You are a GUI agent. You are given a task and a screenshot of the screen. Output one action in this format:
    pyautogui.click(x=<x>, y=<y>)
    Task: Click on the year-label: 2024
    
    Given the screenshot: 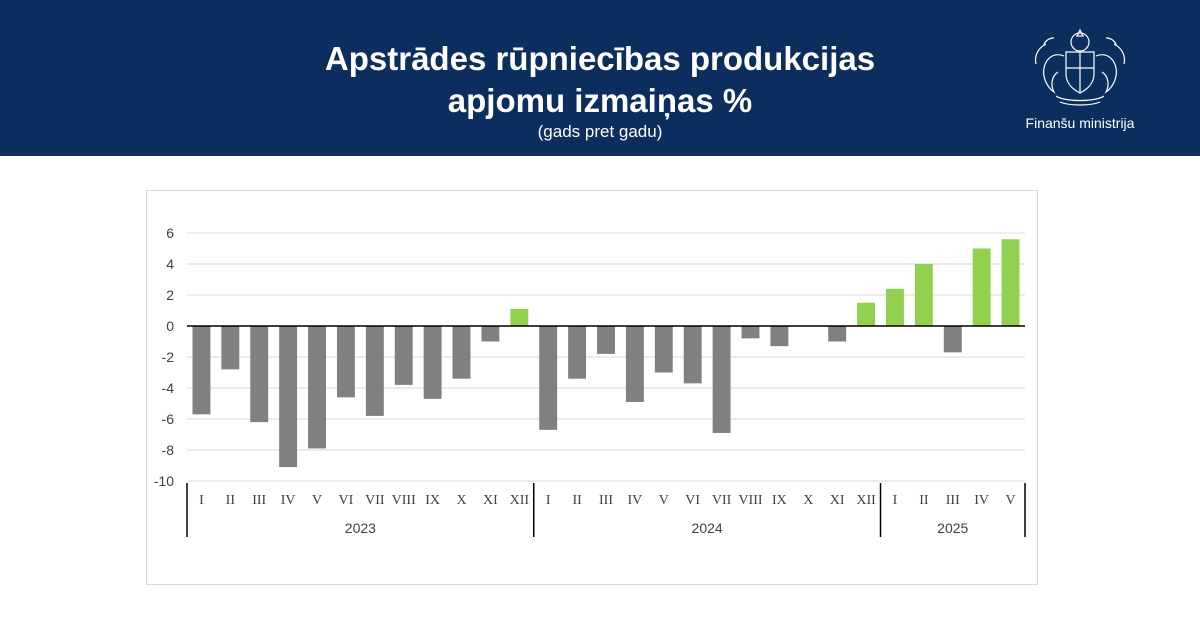 What is the action you would take?
    pyautogui.click(x=707, y=528)
    